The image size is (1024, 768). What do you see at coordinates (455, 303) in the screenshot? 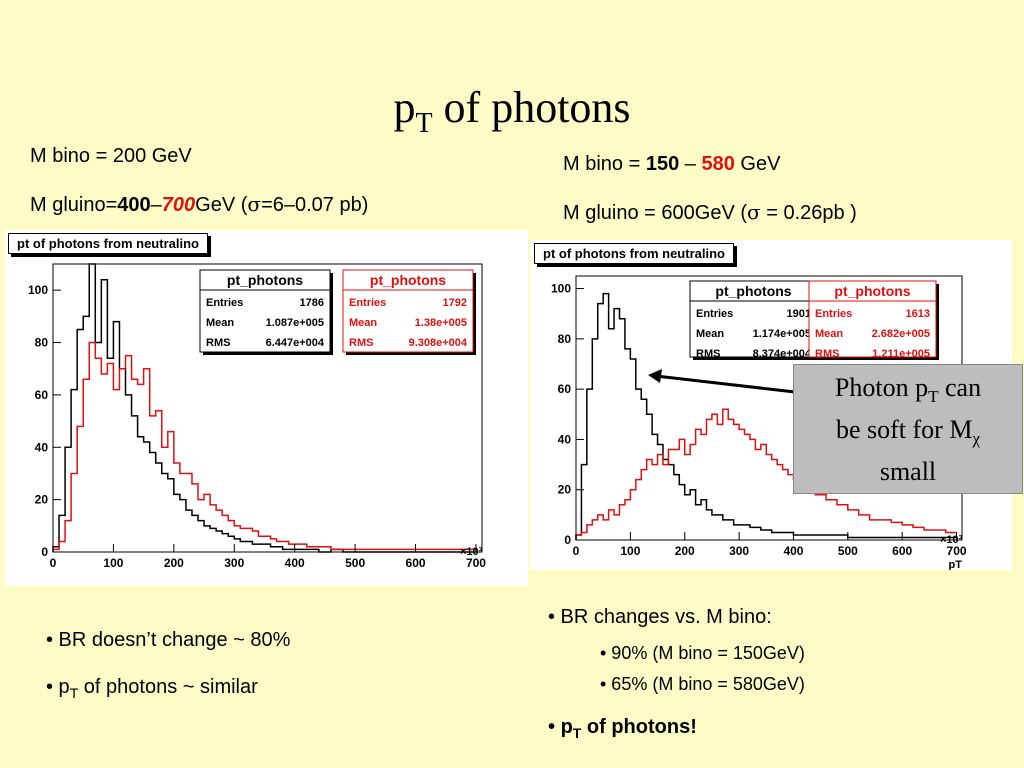
I see `stats-value: 1792` at bounding box center [455, 303].